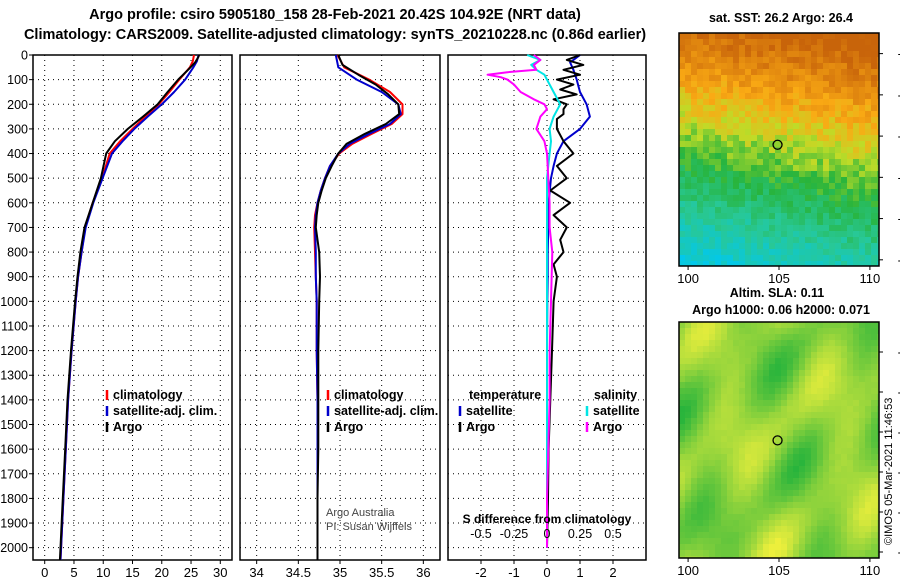 Image resolution: width=900 pixels, height=580 pixels. I want to click on sla-map-title: Altim. SLA: 0.11, so click(777, 293).